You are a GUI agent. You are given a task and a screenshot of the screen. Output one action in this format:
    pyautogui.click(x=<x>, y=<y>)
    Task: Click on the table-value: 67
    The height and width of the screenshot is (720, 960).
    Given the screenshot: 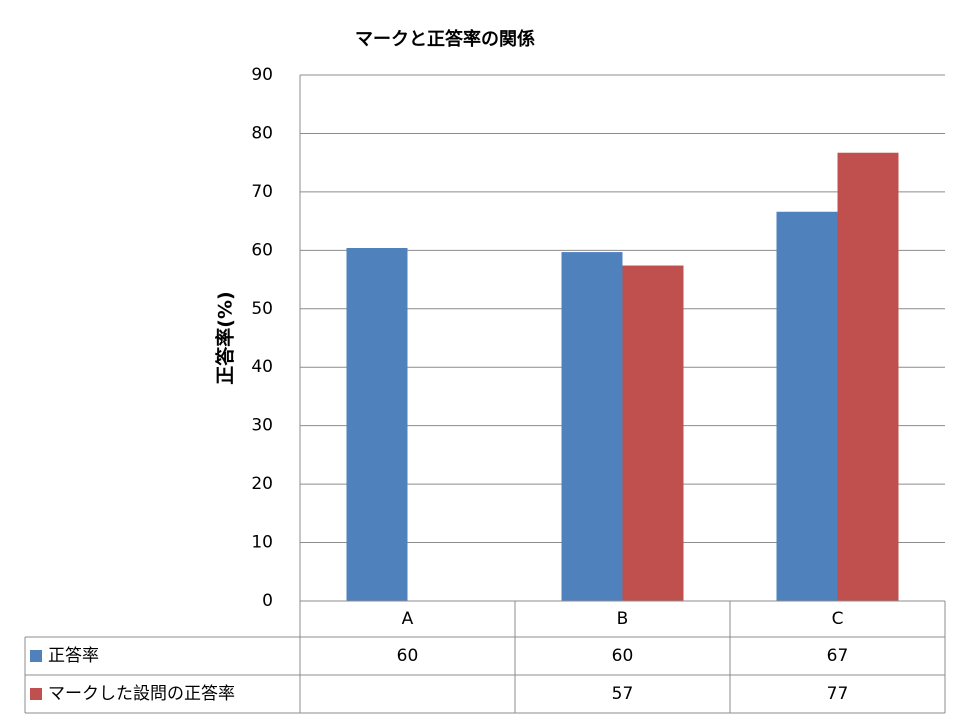 What is the action you would take?
    pyautogui.click(x=838, y=656)
    